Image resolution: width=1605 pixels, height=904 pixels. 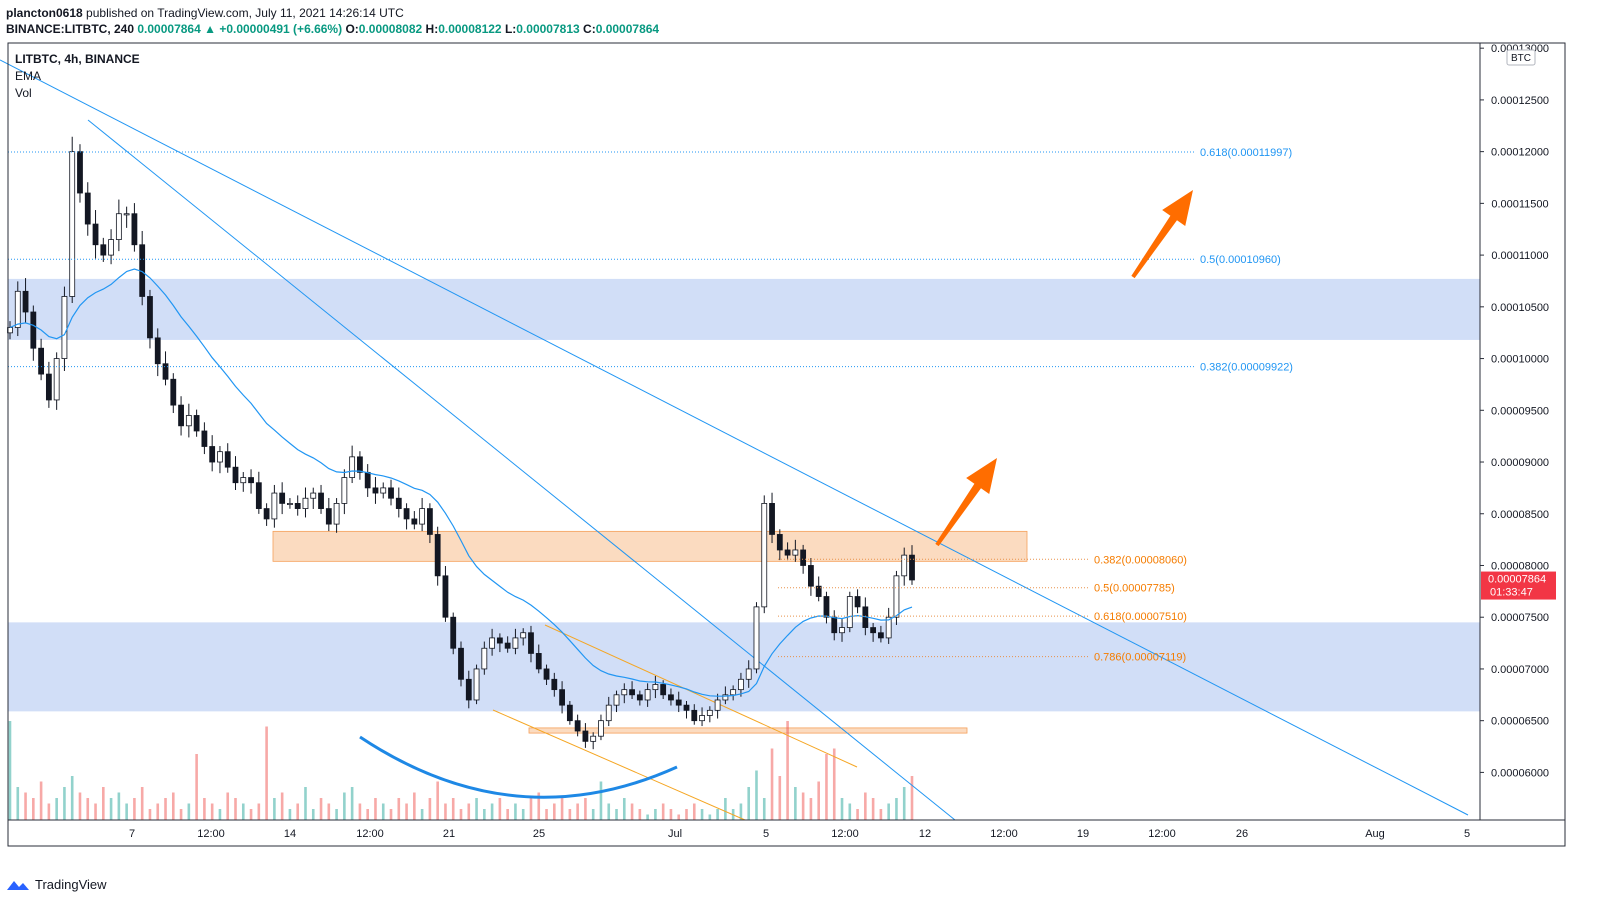 What do you see at coordinates (461, 770) in the screenshot?
I see `volume-bars` at bounding box center [461, 770].